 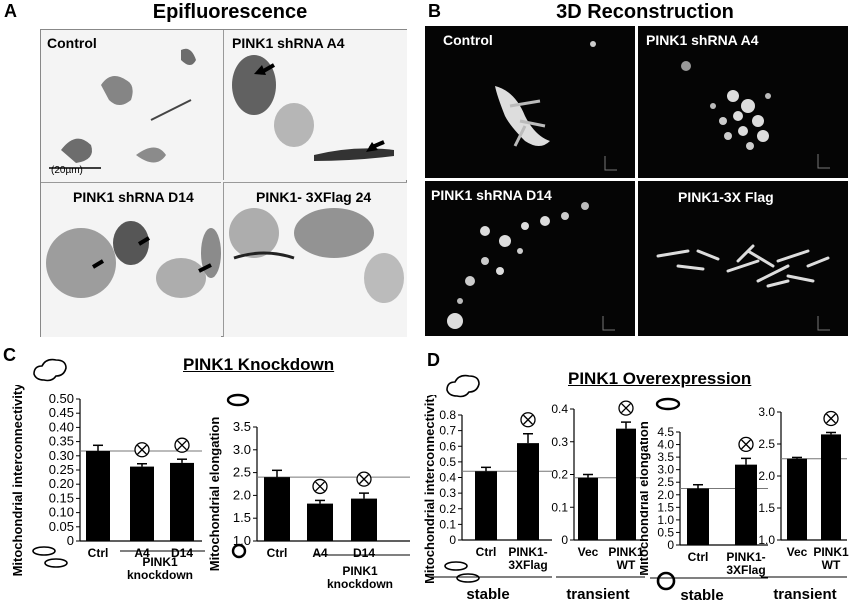 I want to click on recon-a4-mito, so click(x=755, y=115).